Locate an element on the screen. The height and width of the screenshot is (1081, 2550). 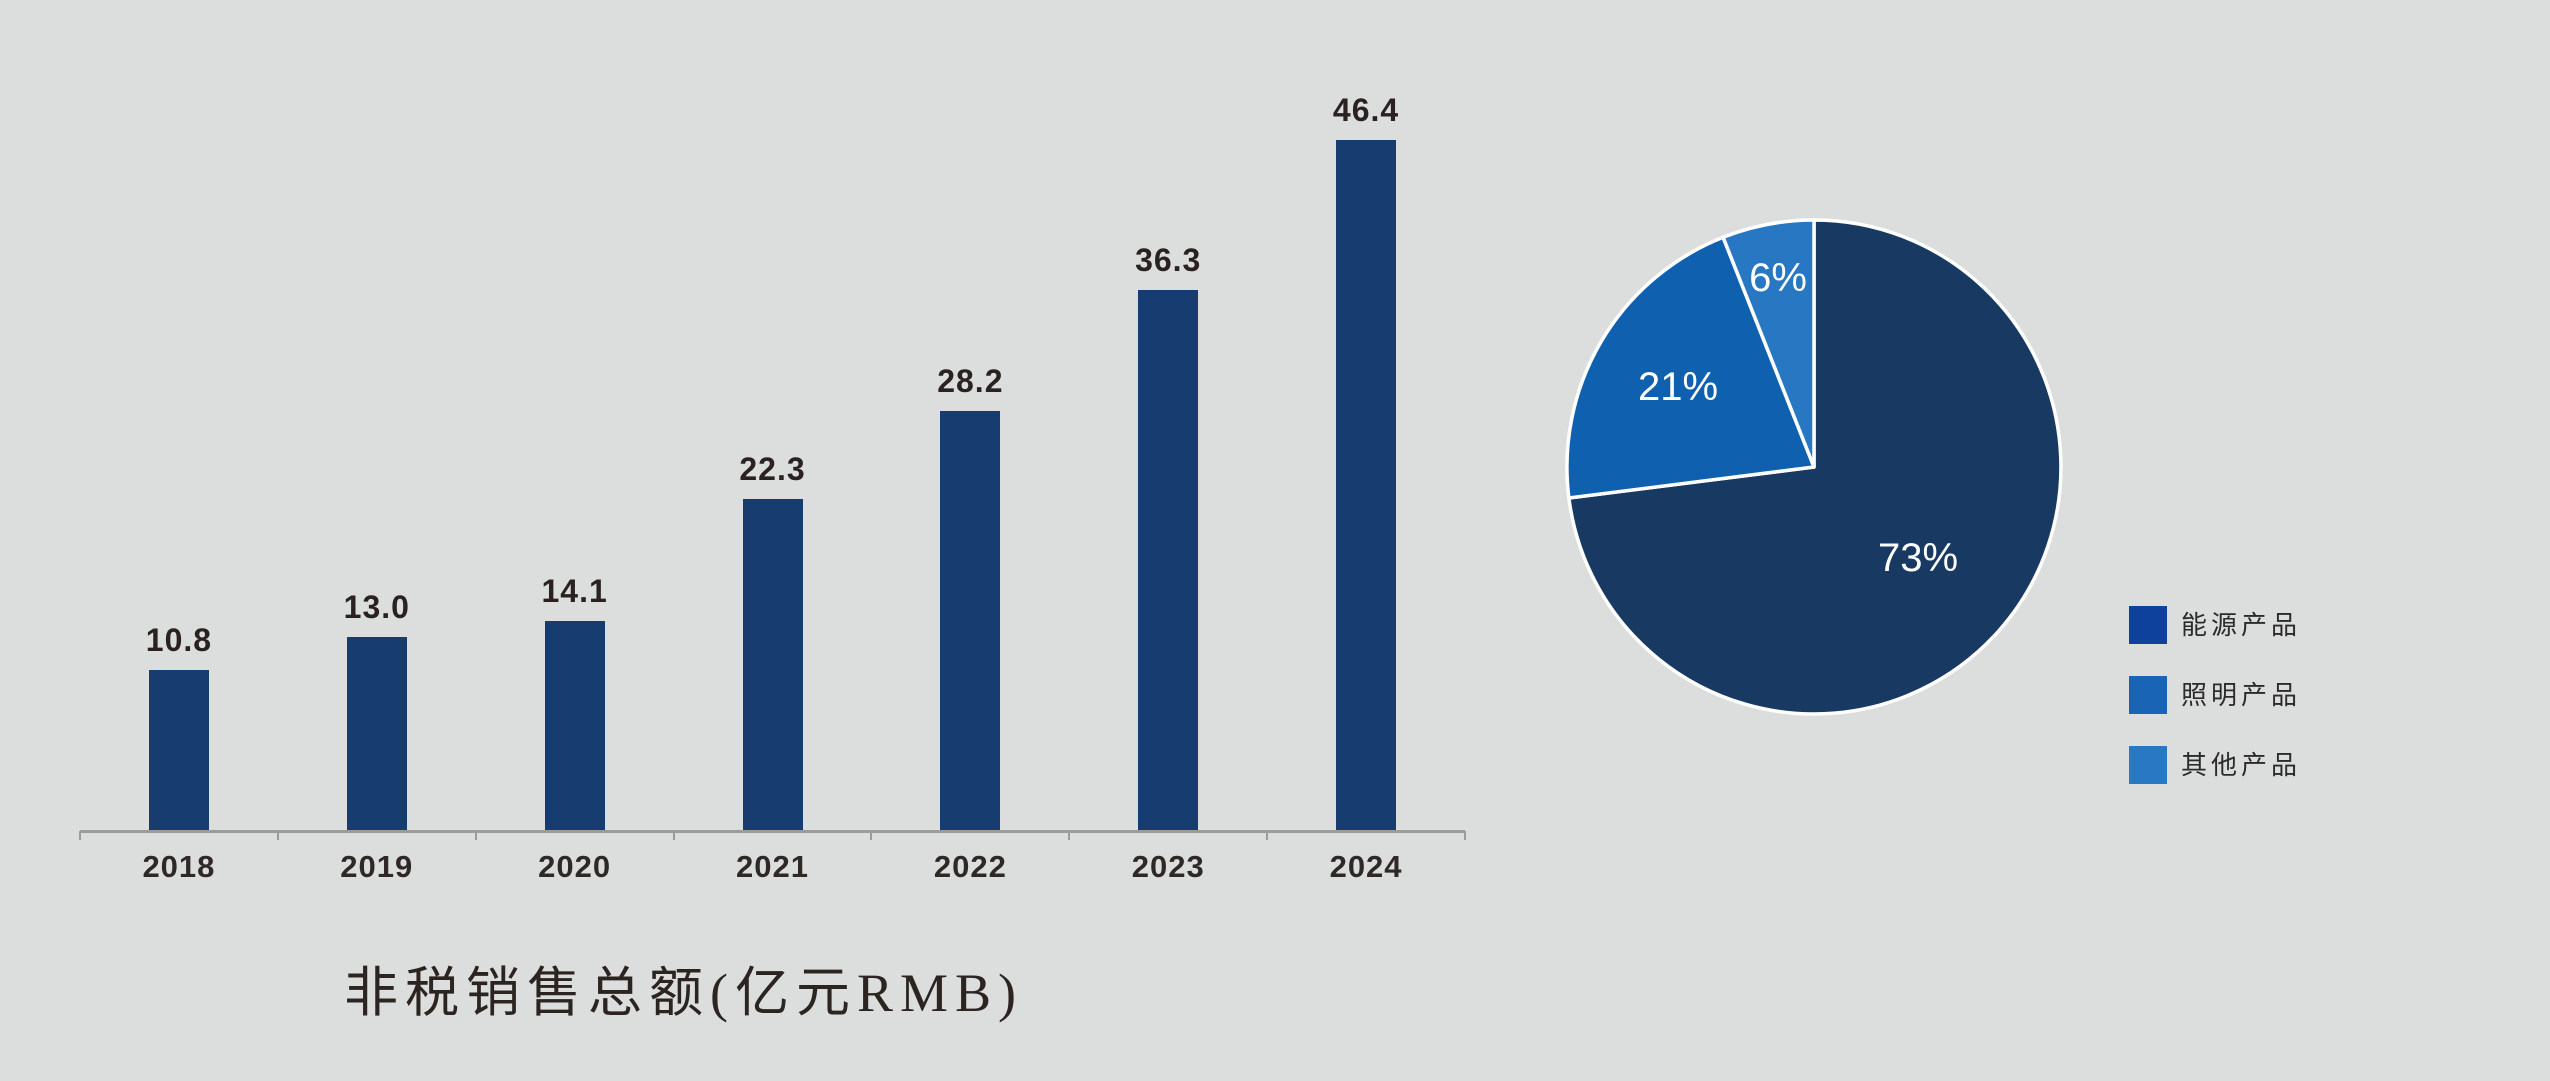
x-axis-label-2021: 2021 is located at coordinates (772, 866).